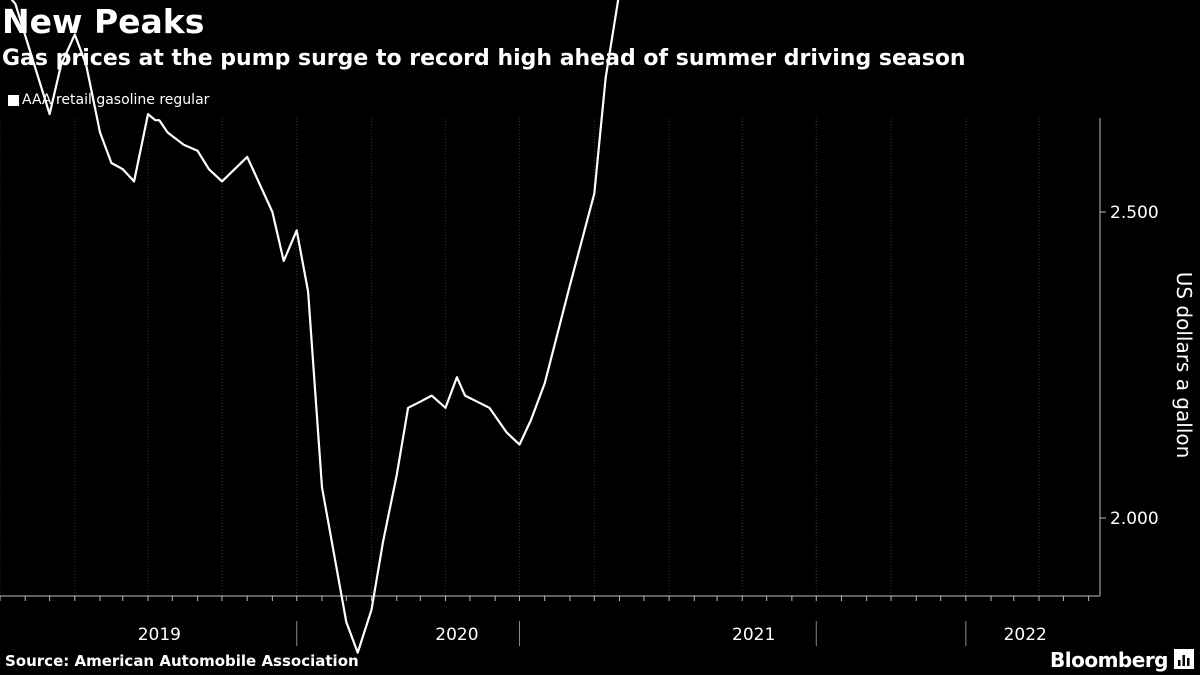  I want to click on legend: AAA retail gasoline regular, so click(108, 100).